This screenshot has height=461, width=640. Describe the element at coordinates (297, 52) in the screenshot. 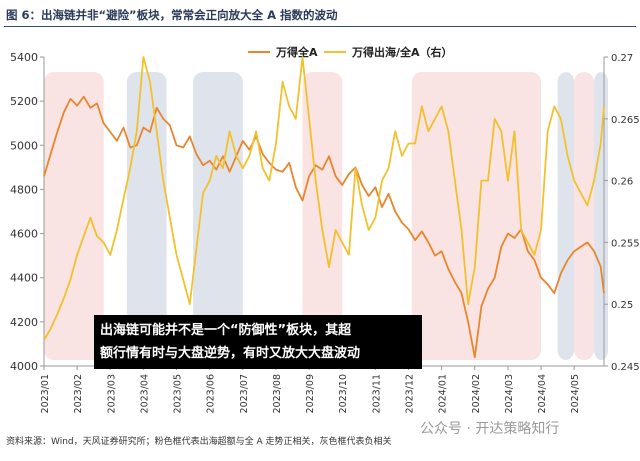

I see `legend-label-wande: 万得全A` at that location.